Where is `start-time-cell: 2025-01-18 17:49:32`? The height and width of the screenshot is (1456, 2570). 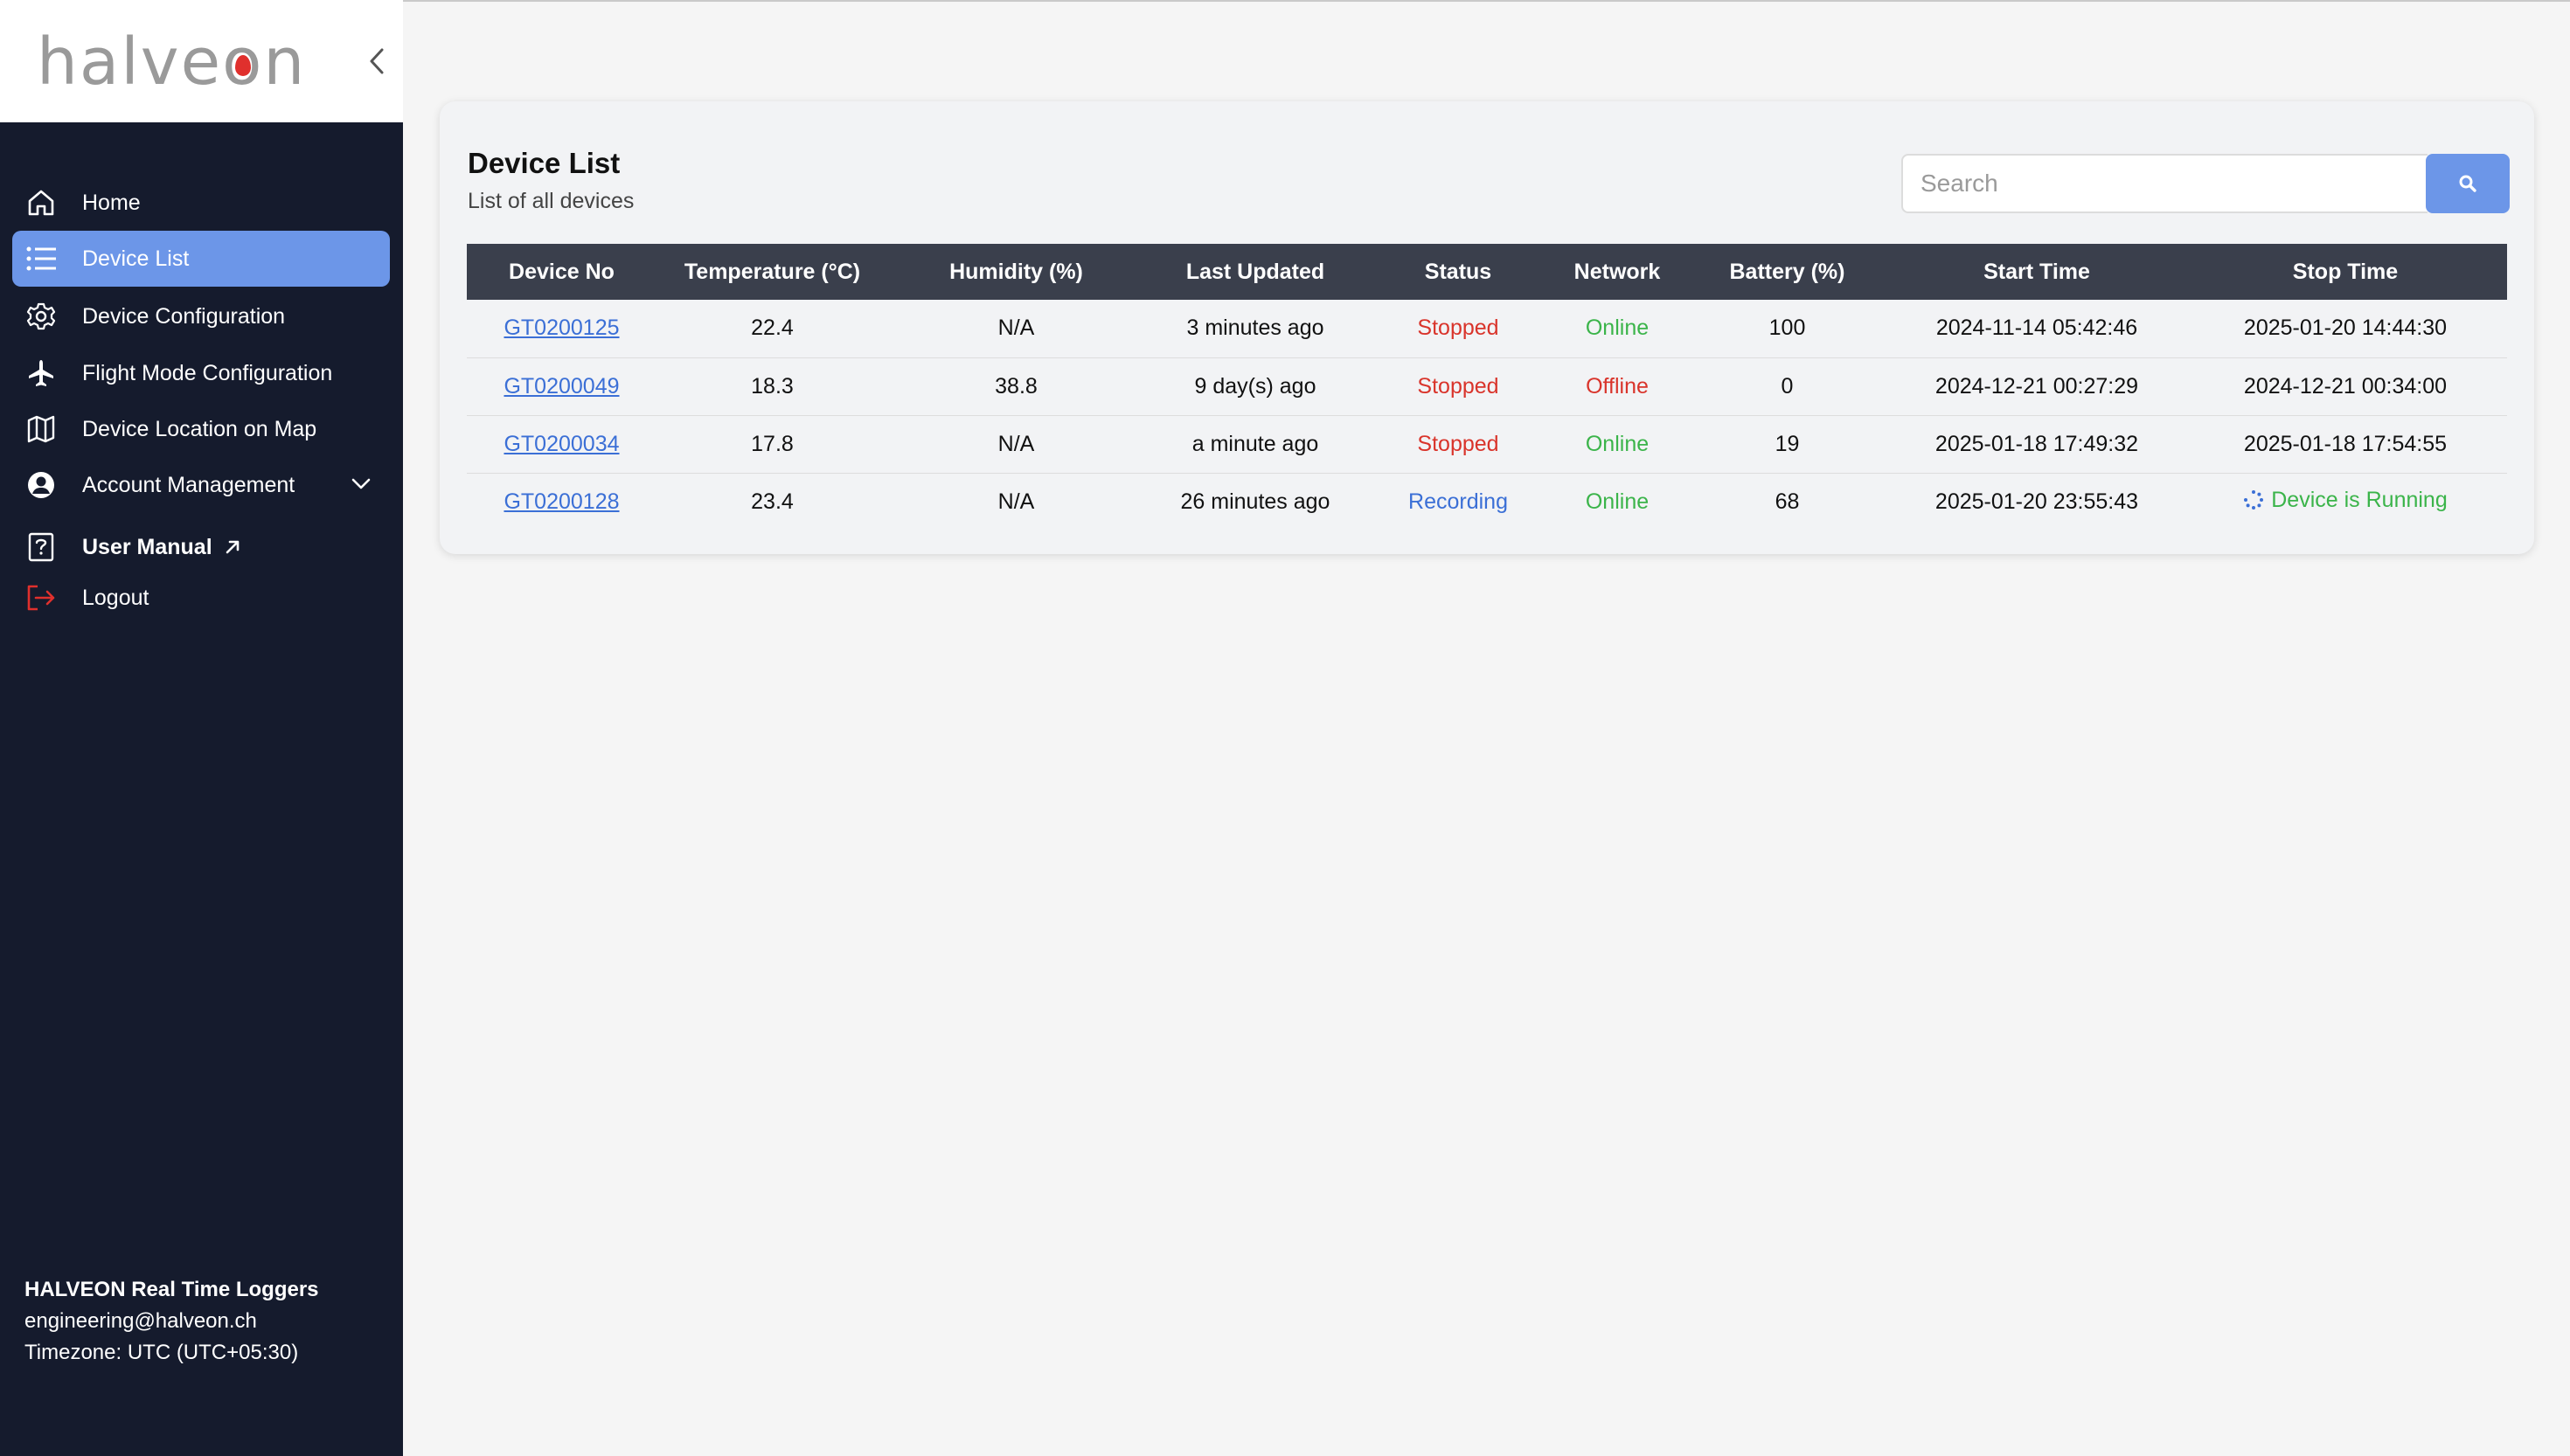 start-time-cell: 2025-01-18 17:49:32 is located at coordinates (2036, 443).